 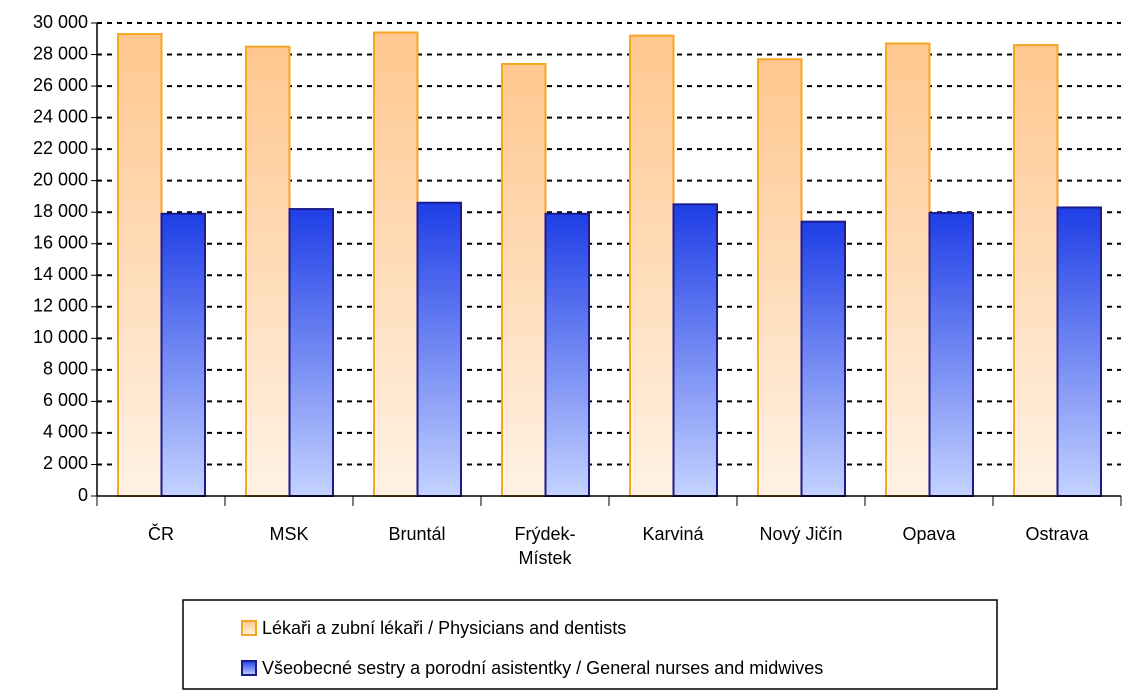 What do you see at coordinates (60, 242) in the screenshot?
I see `y-tick-label: 16 000` at bounding box center [60, 242].